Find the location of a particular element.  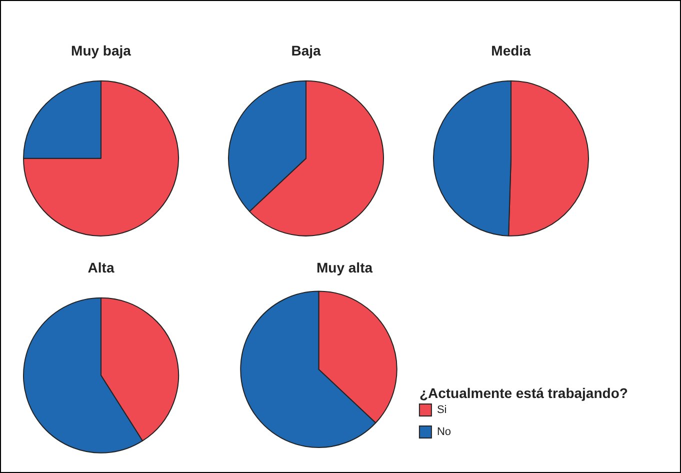

chart-title: Alta is located at coordinates (101, 267).